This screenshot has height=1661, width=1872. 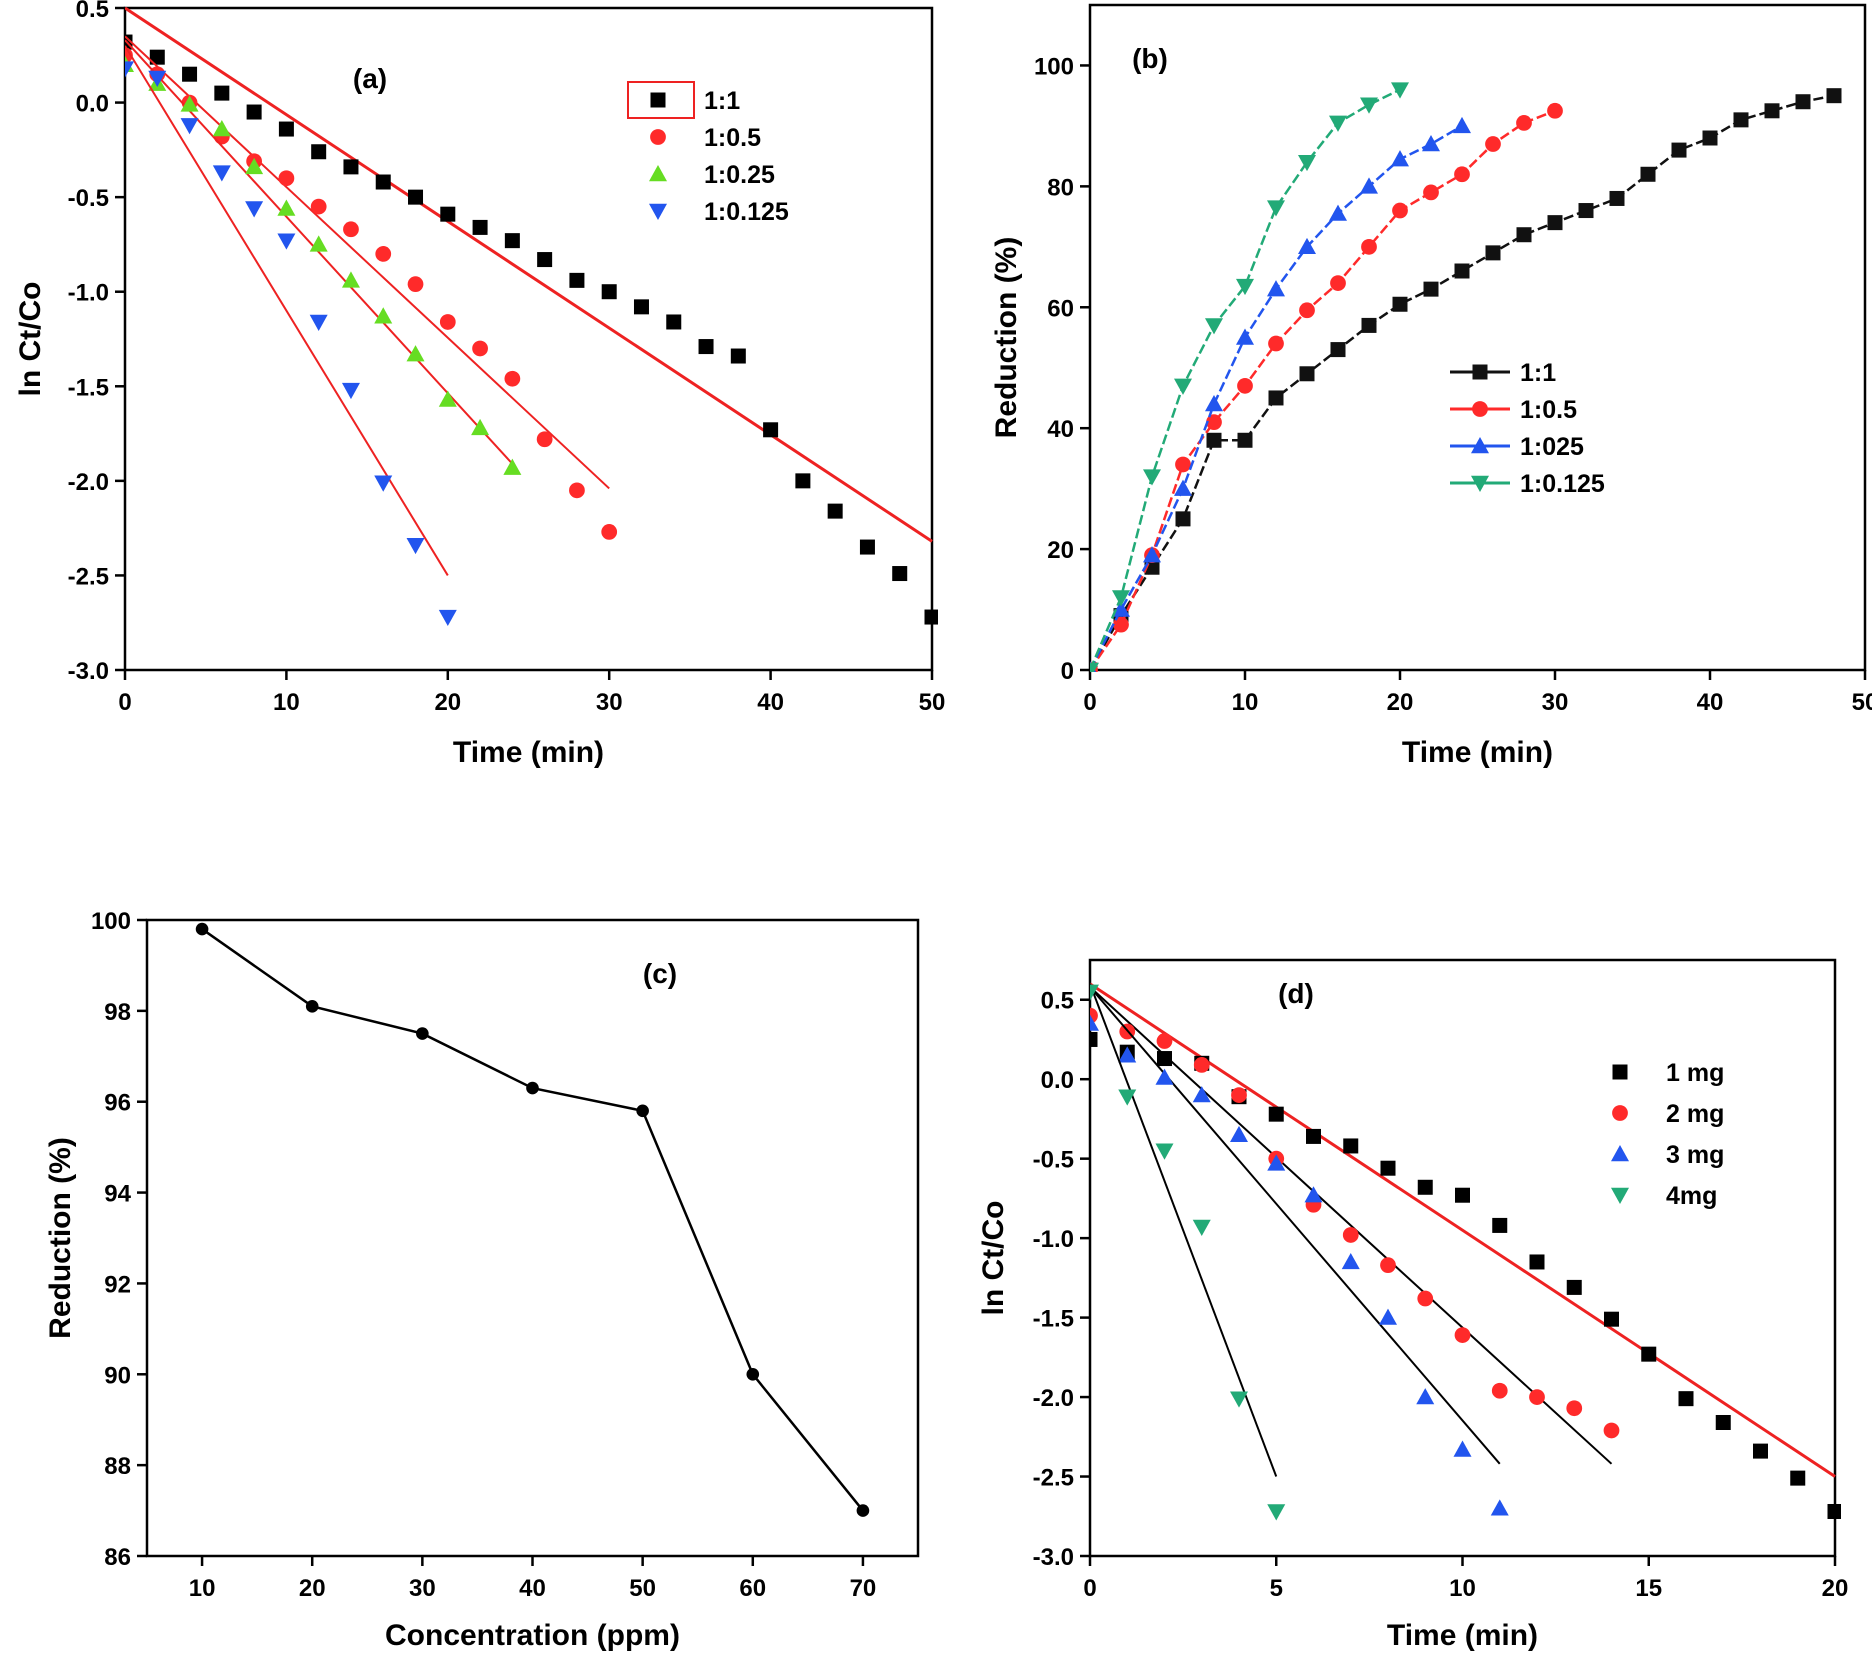 I want to click on y-tick-label: 96, so click(x=117, y=1103).